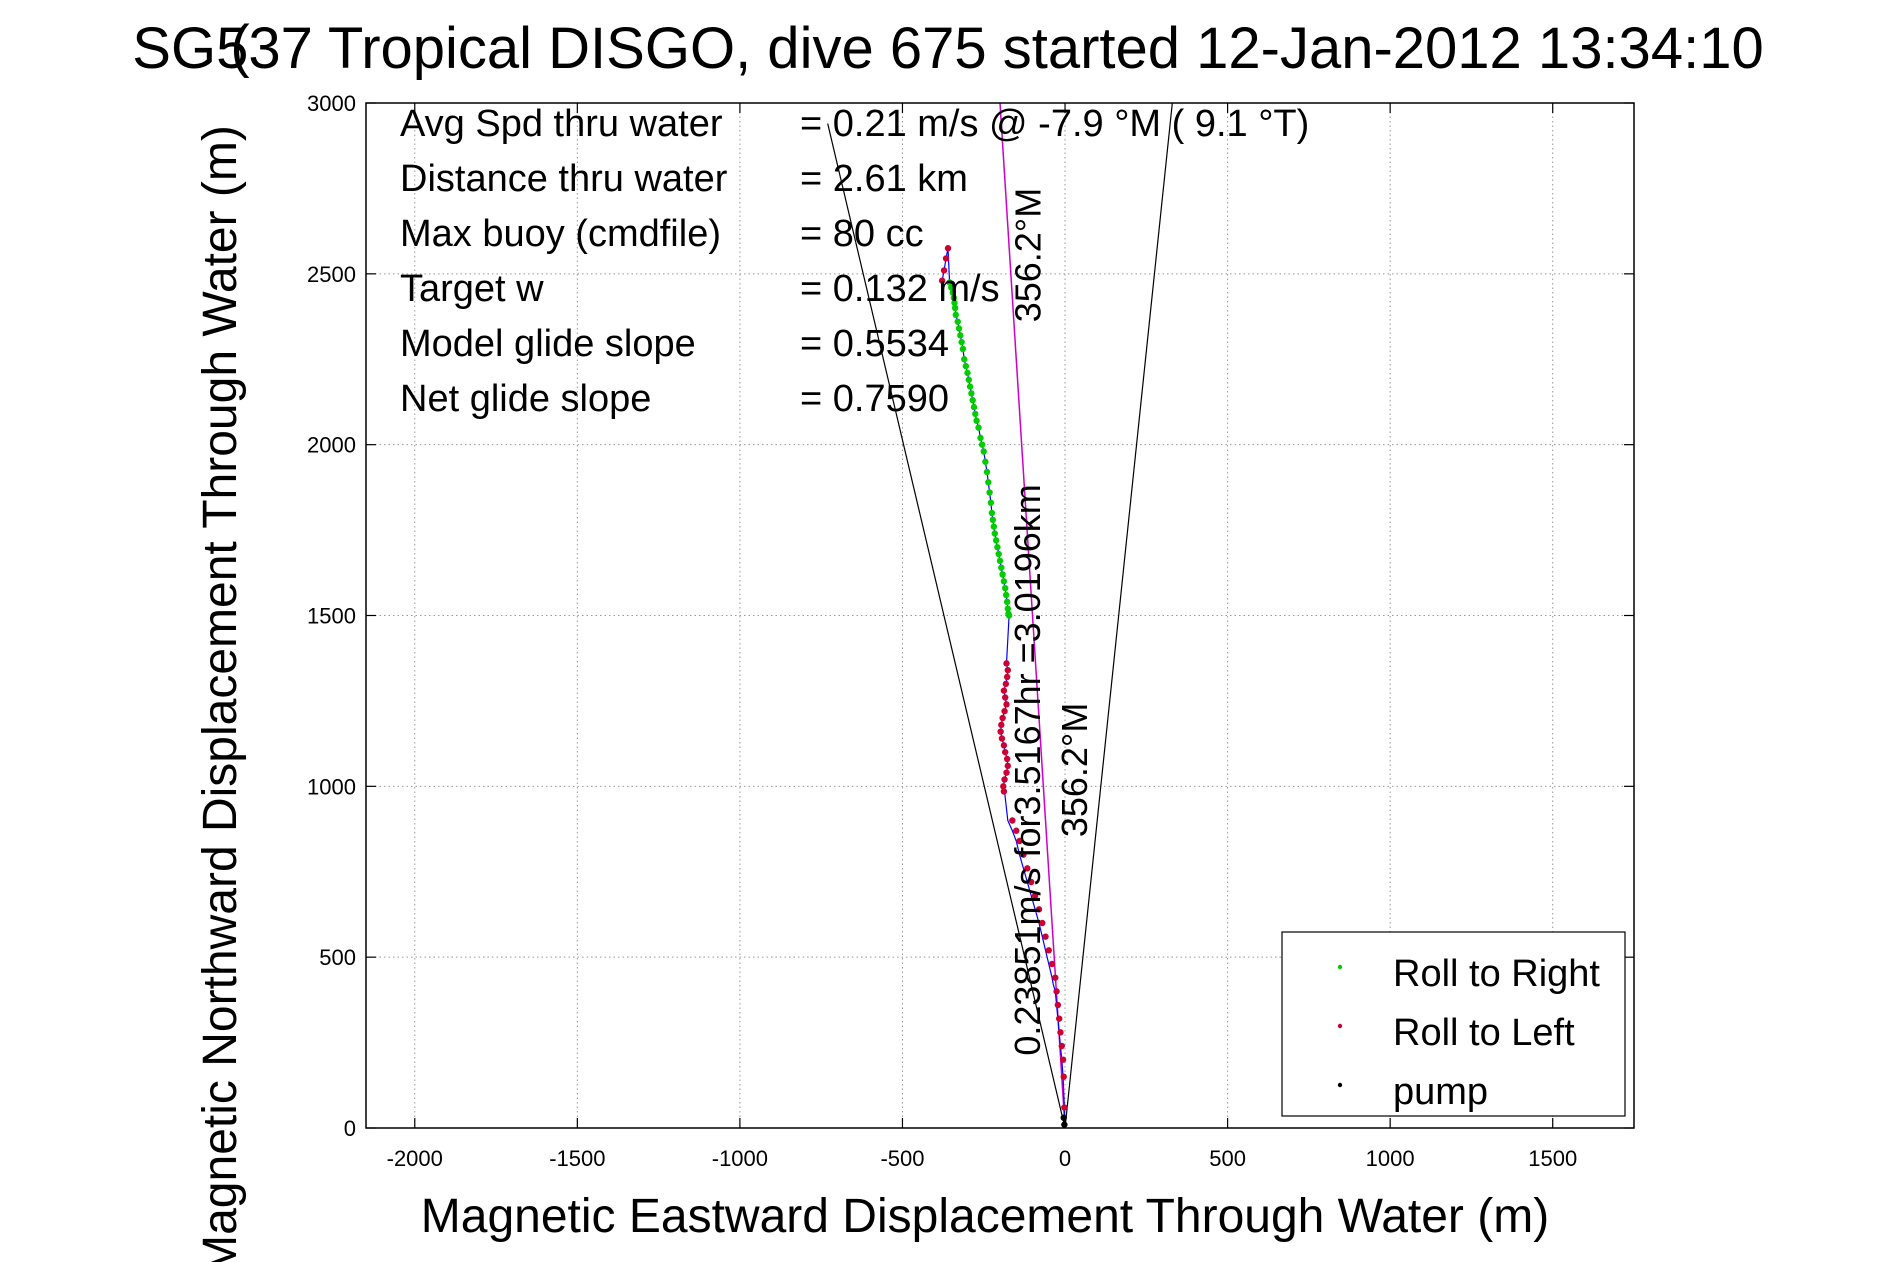 Image resolution: width=1891 pixels, height=1262 pixels. I want to click on speed-duration-annotation: 0.23851m/s for3.5167hr =3.0196km, so click(1027, 769).